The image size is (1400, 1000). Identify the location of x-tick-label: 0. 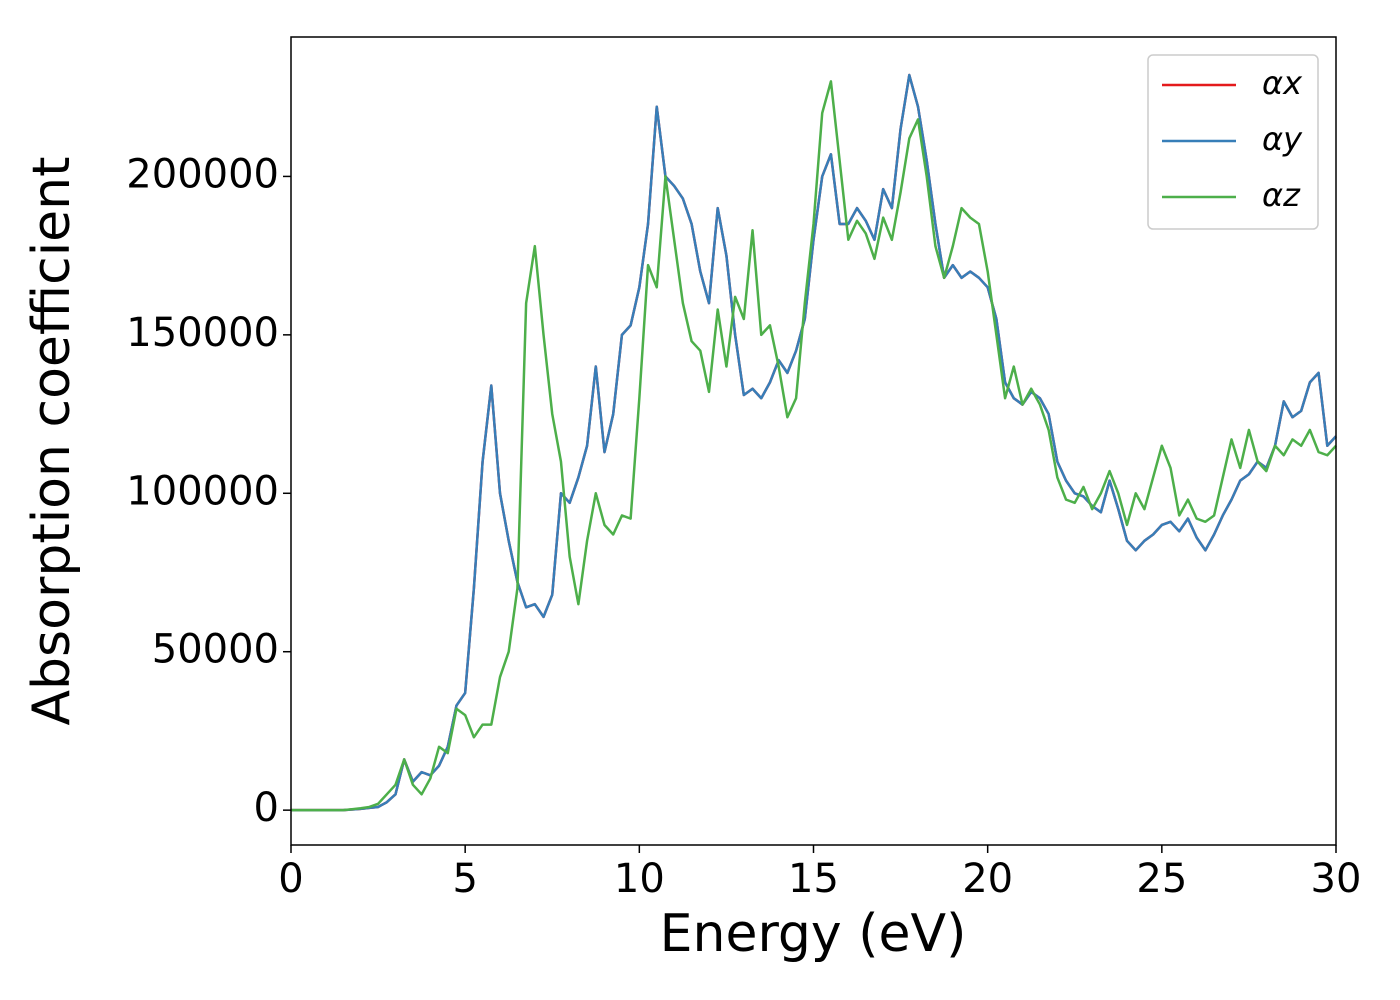
(290, 879).